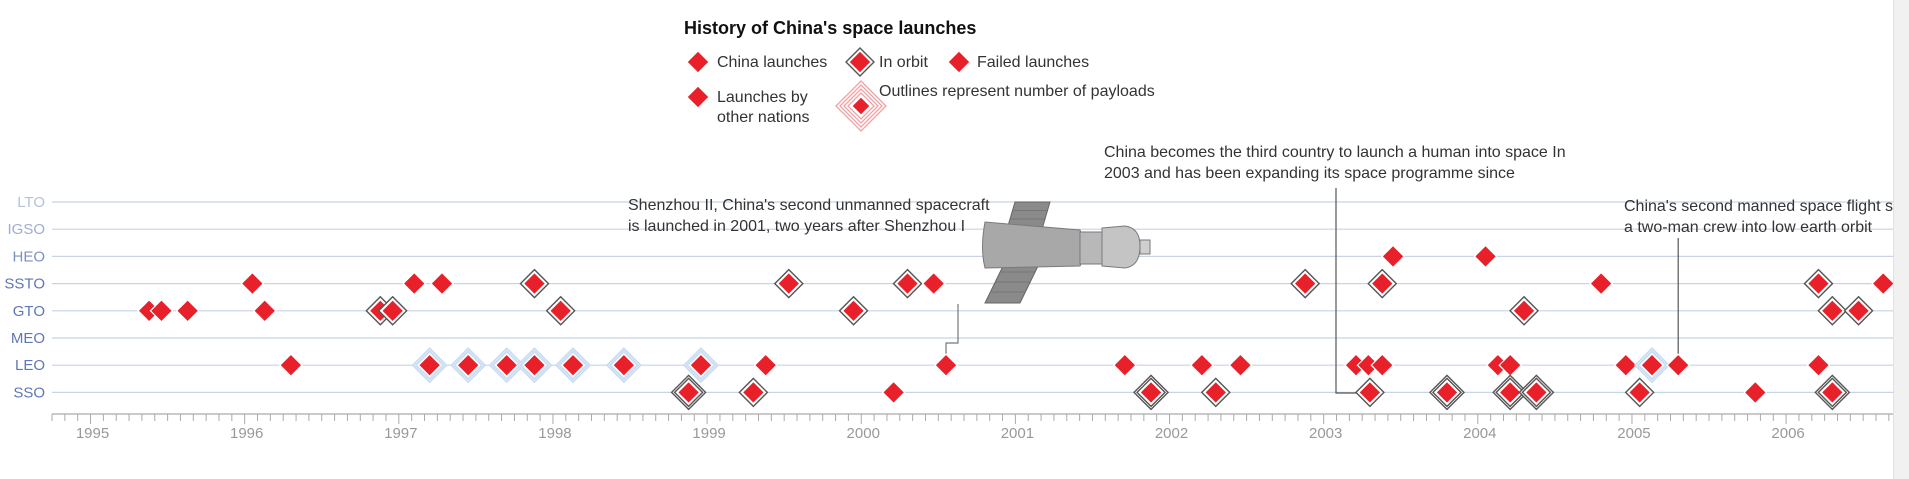  What do you see at coordinates (772, 62) in the screenshot?
I see `legend-label-china: China launches` at bounding box center [772, 62].